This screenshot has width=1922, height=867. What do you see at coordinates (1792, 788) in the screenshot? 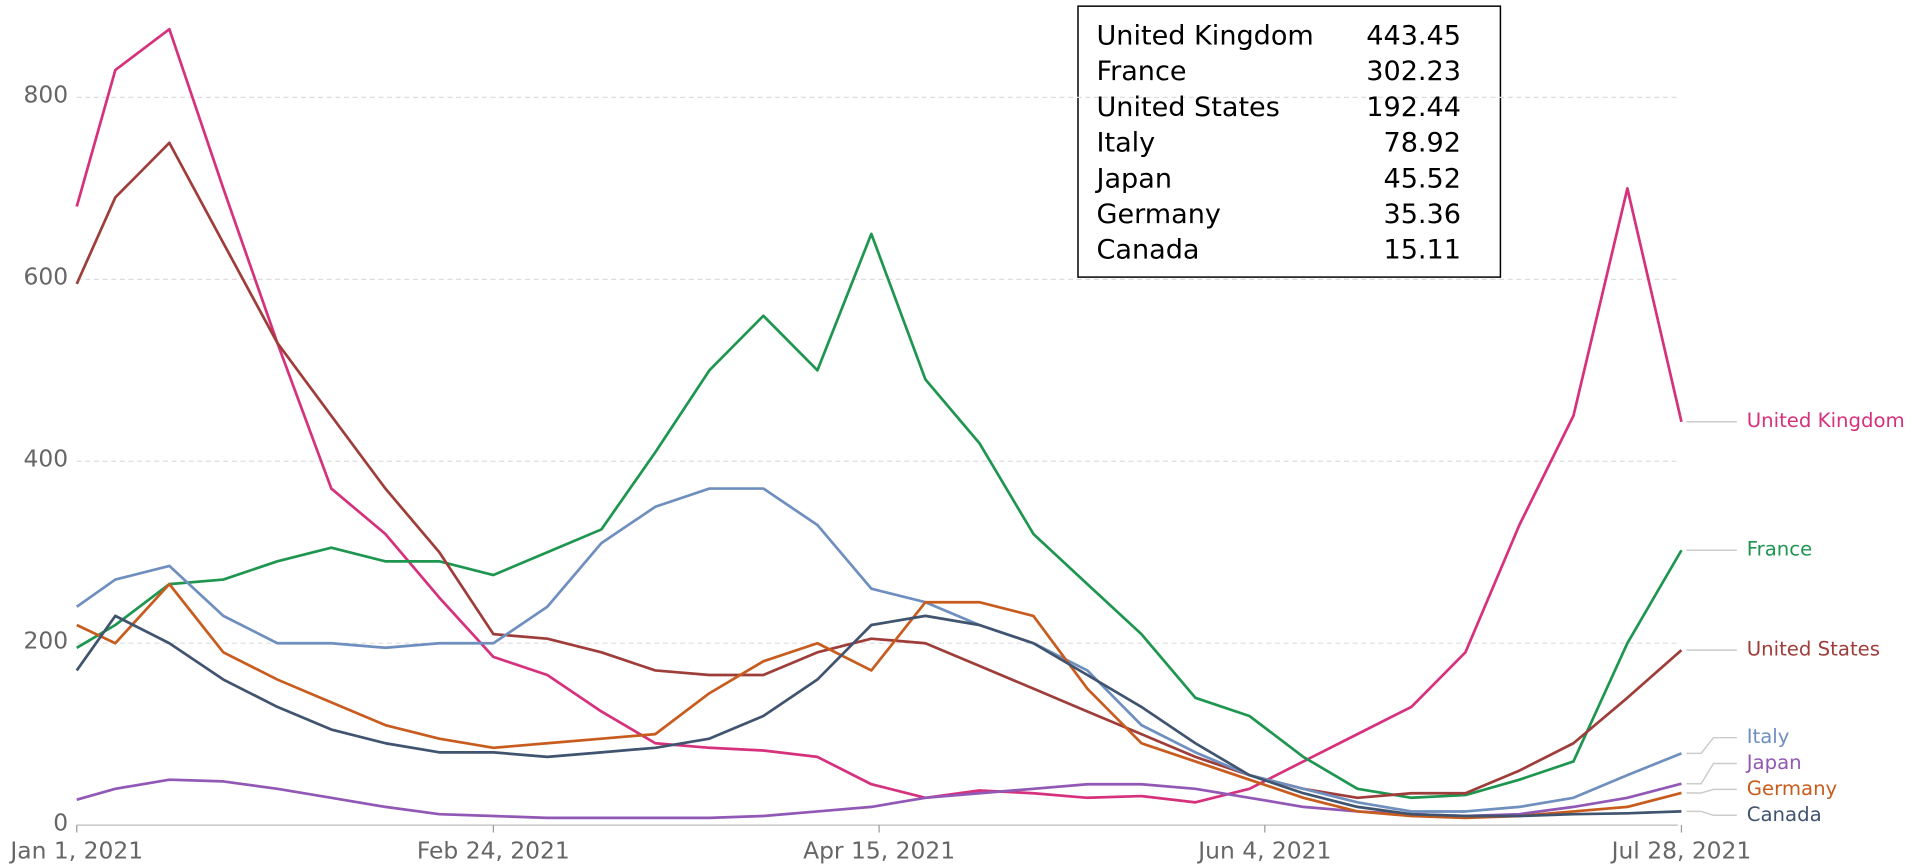
I see `series-label: Germany` at bounding box center [1792, 788].